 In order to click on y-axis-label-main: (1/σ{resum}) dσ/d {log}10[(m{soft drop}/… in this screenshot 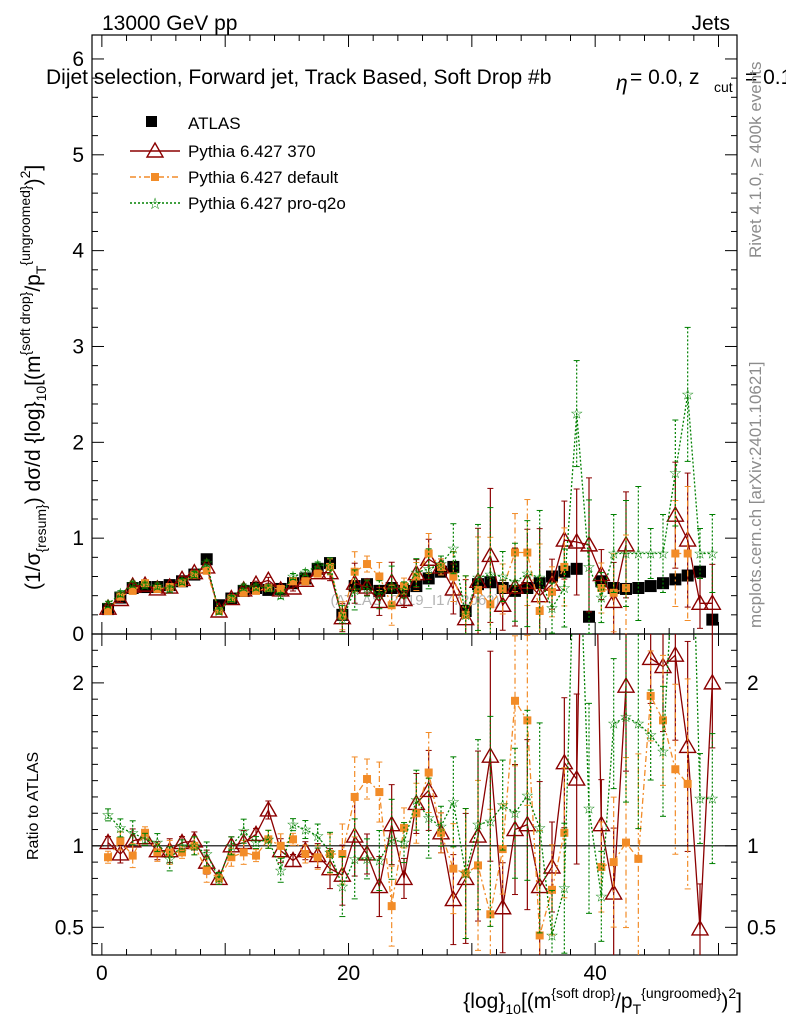, I will do `click(33, 377)`.